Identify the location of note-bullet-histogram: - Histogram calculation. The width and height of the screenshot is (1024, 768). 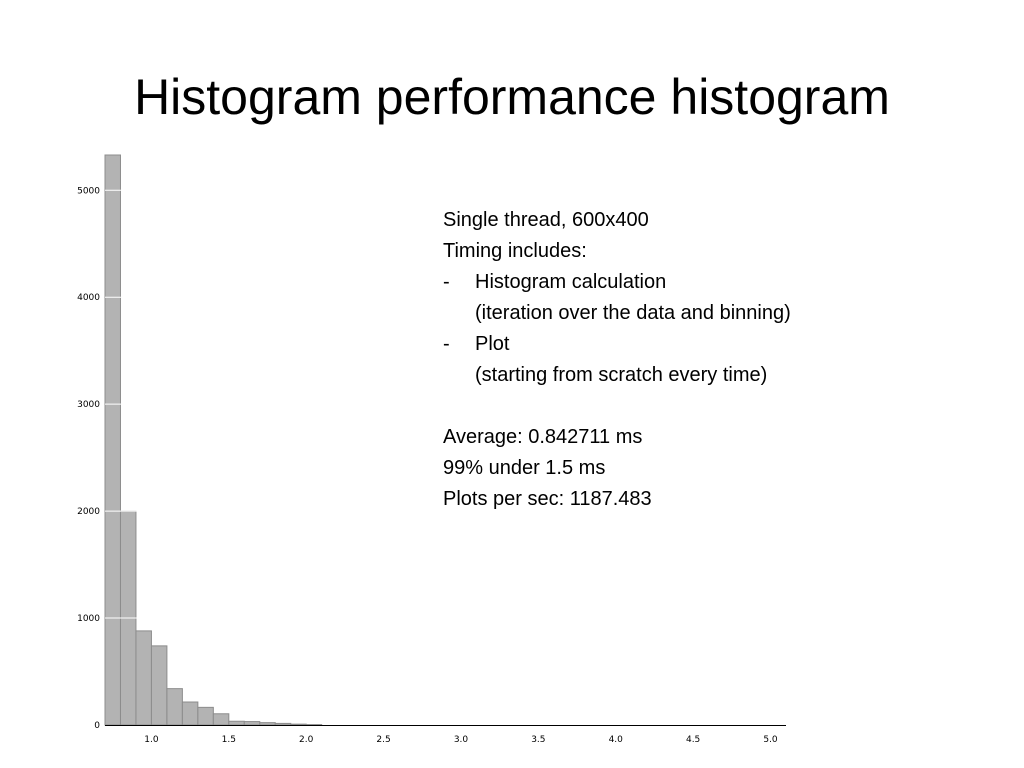
(703, 282).